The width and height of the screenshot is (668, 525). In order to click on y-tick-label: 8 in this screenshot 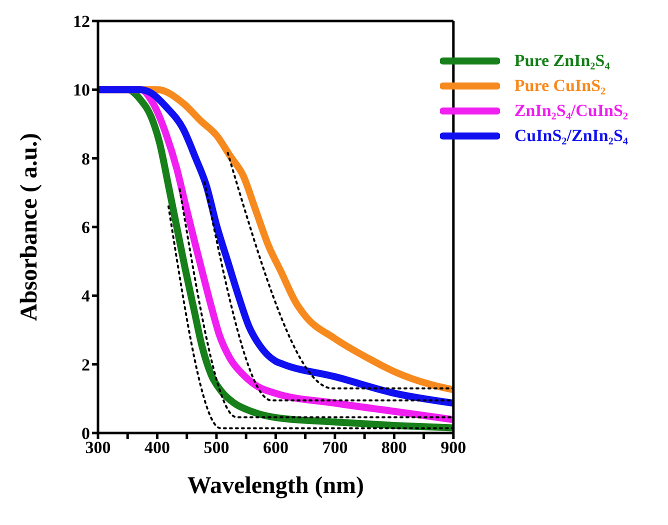, I will do `click(86, 158)`.